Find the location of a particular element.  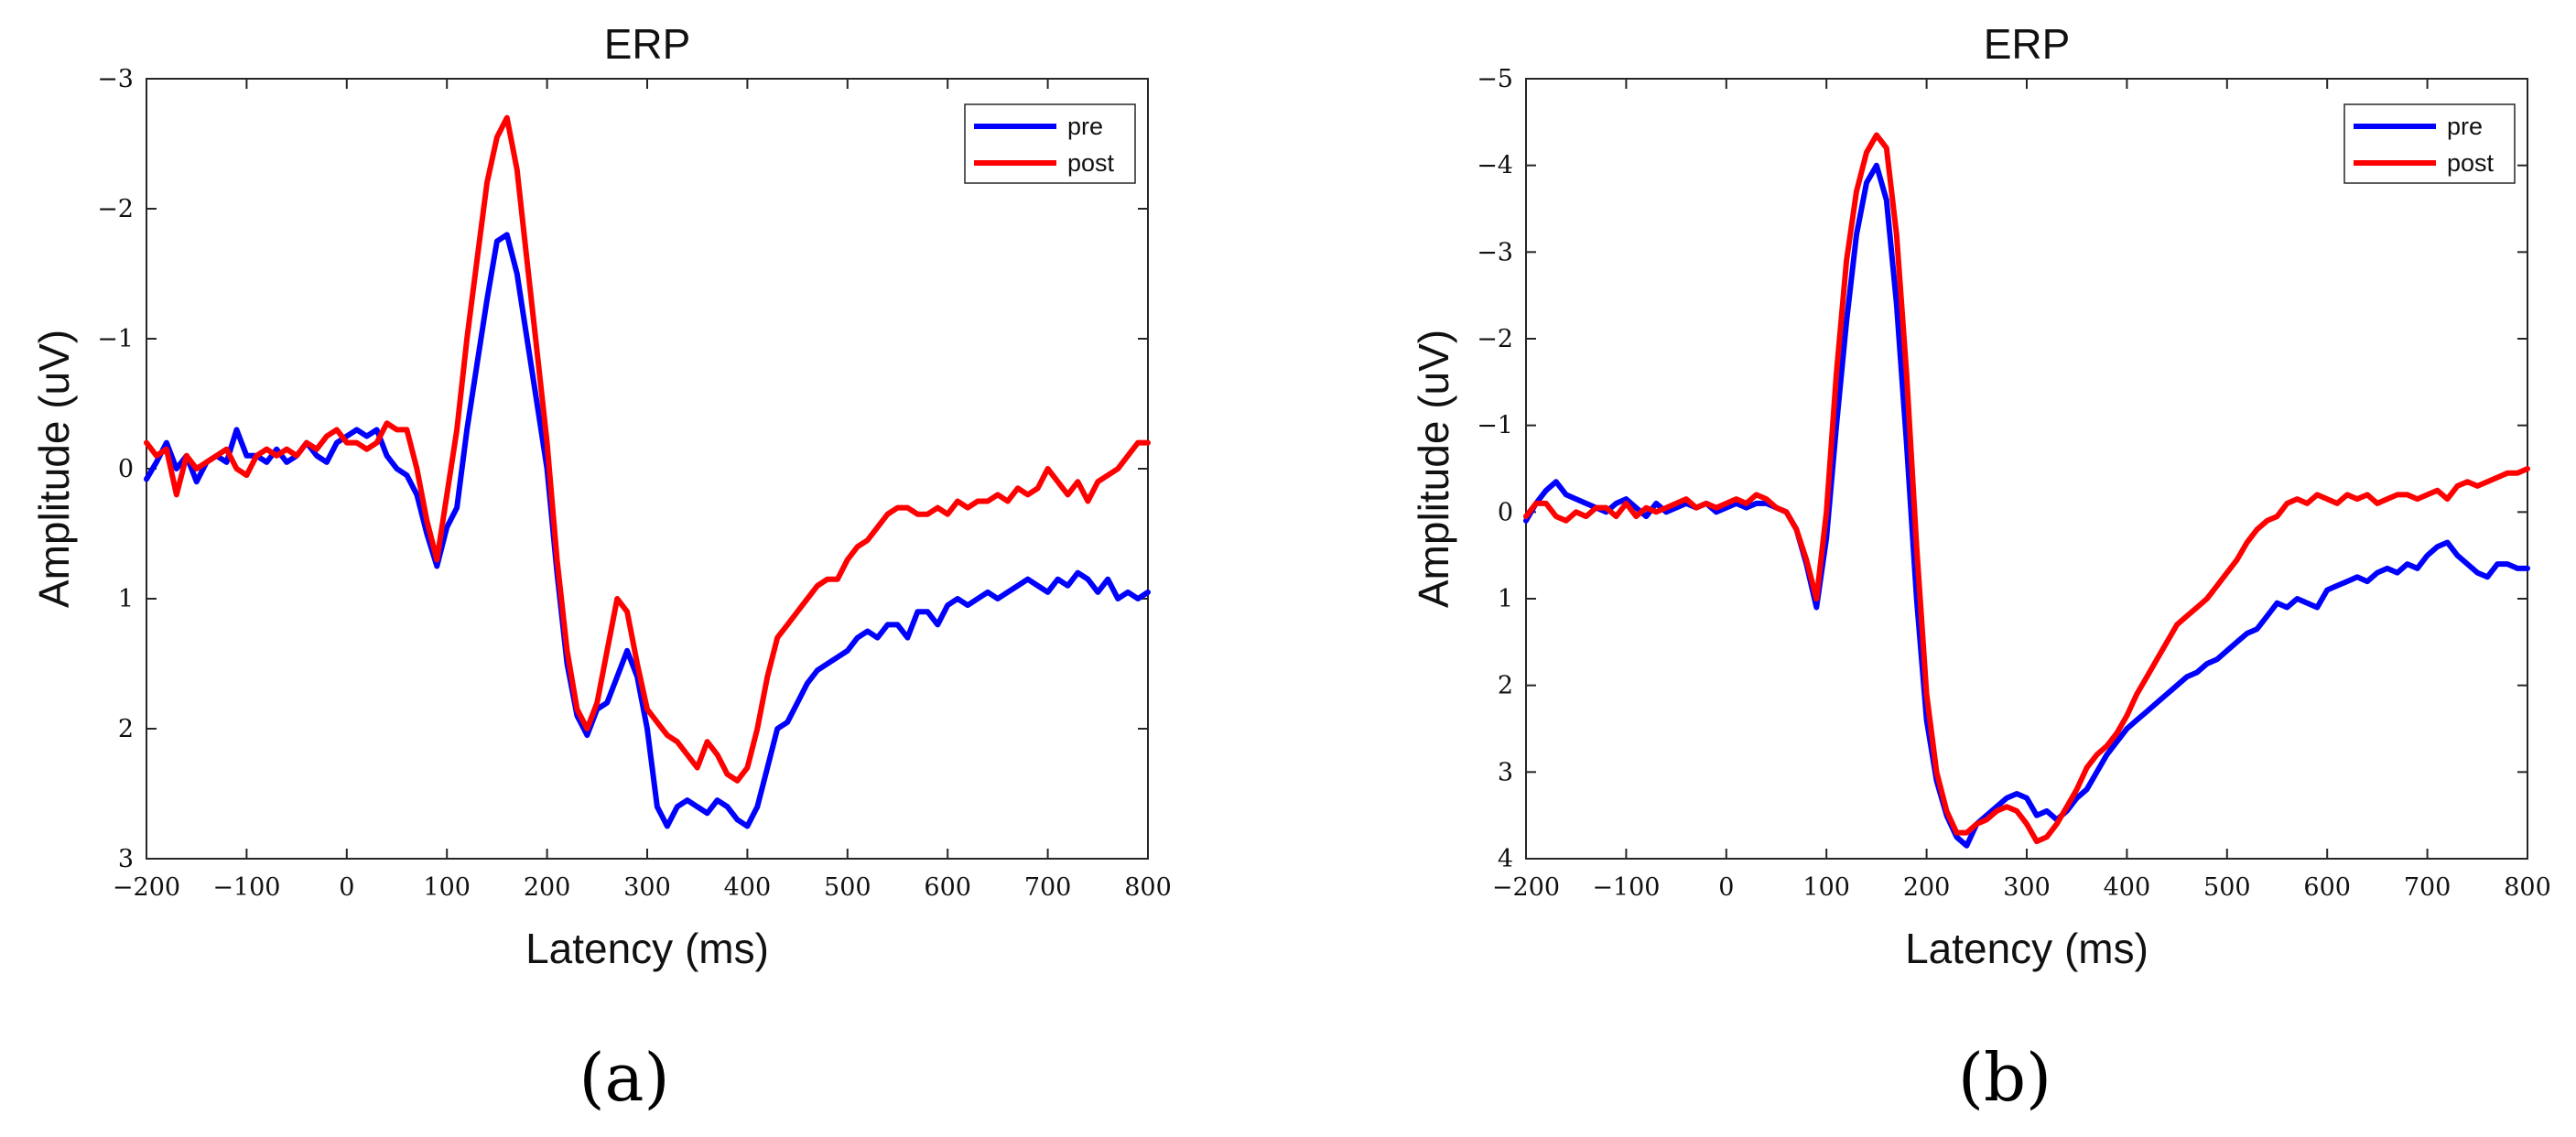

panel-label-b: (b) is located at coordinates (2005, 1077).